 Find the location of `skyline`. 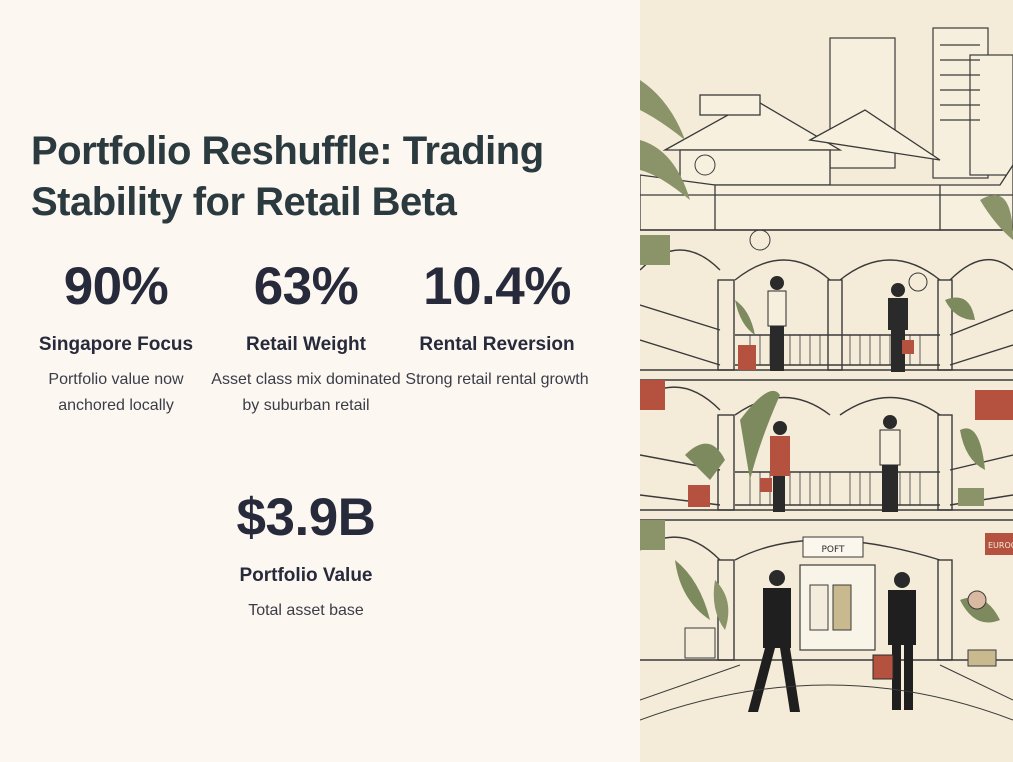

skyline is located at coordinates (921, 103).